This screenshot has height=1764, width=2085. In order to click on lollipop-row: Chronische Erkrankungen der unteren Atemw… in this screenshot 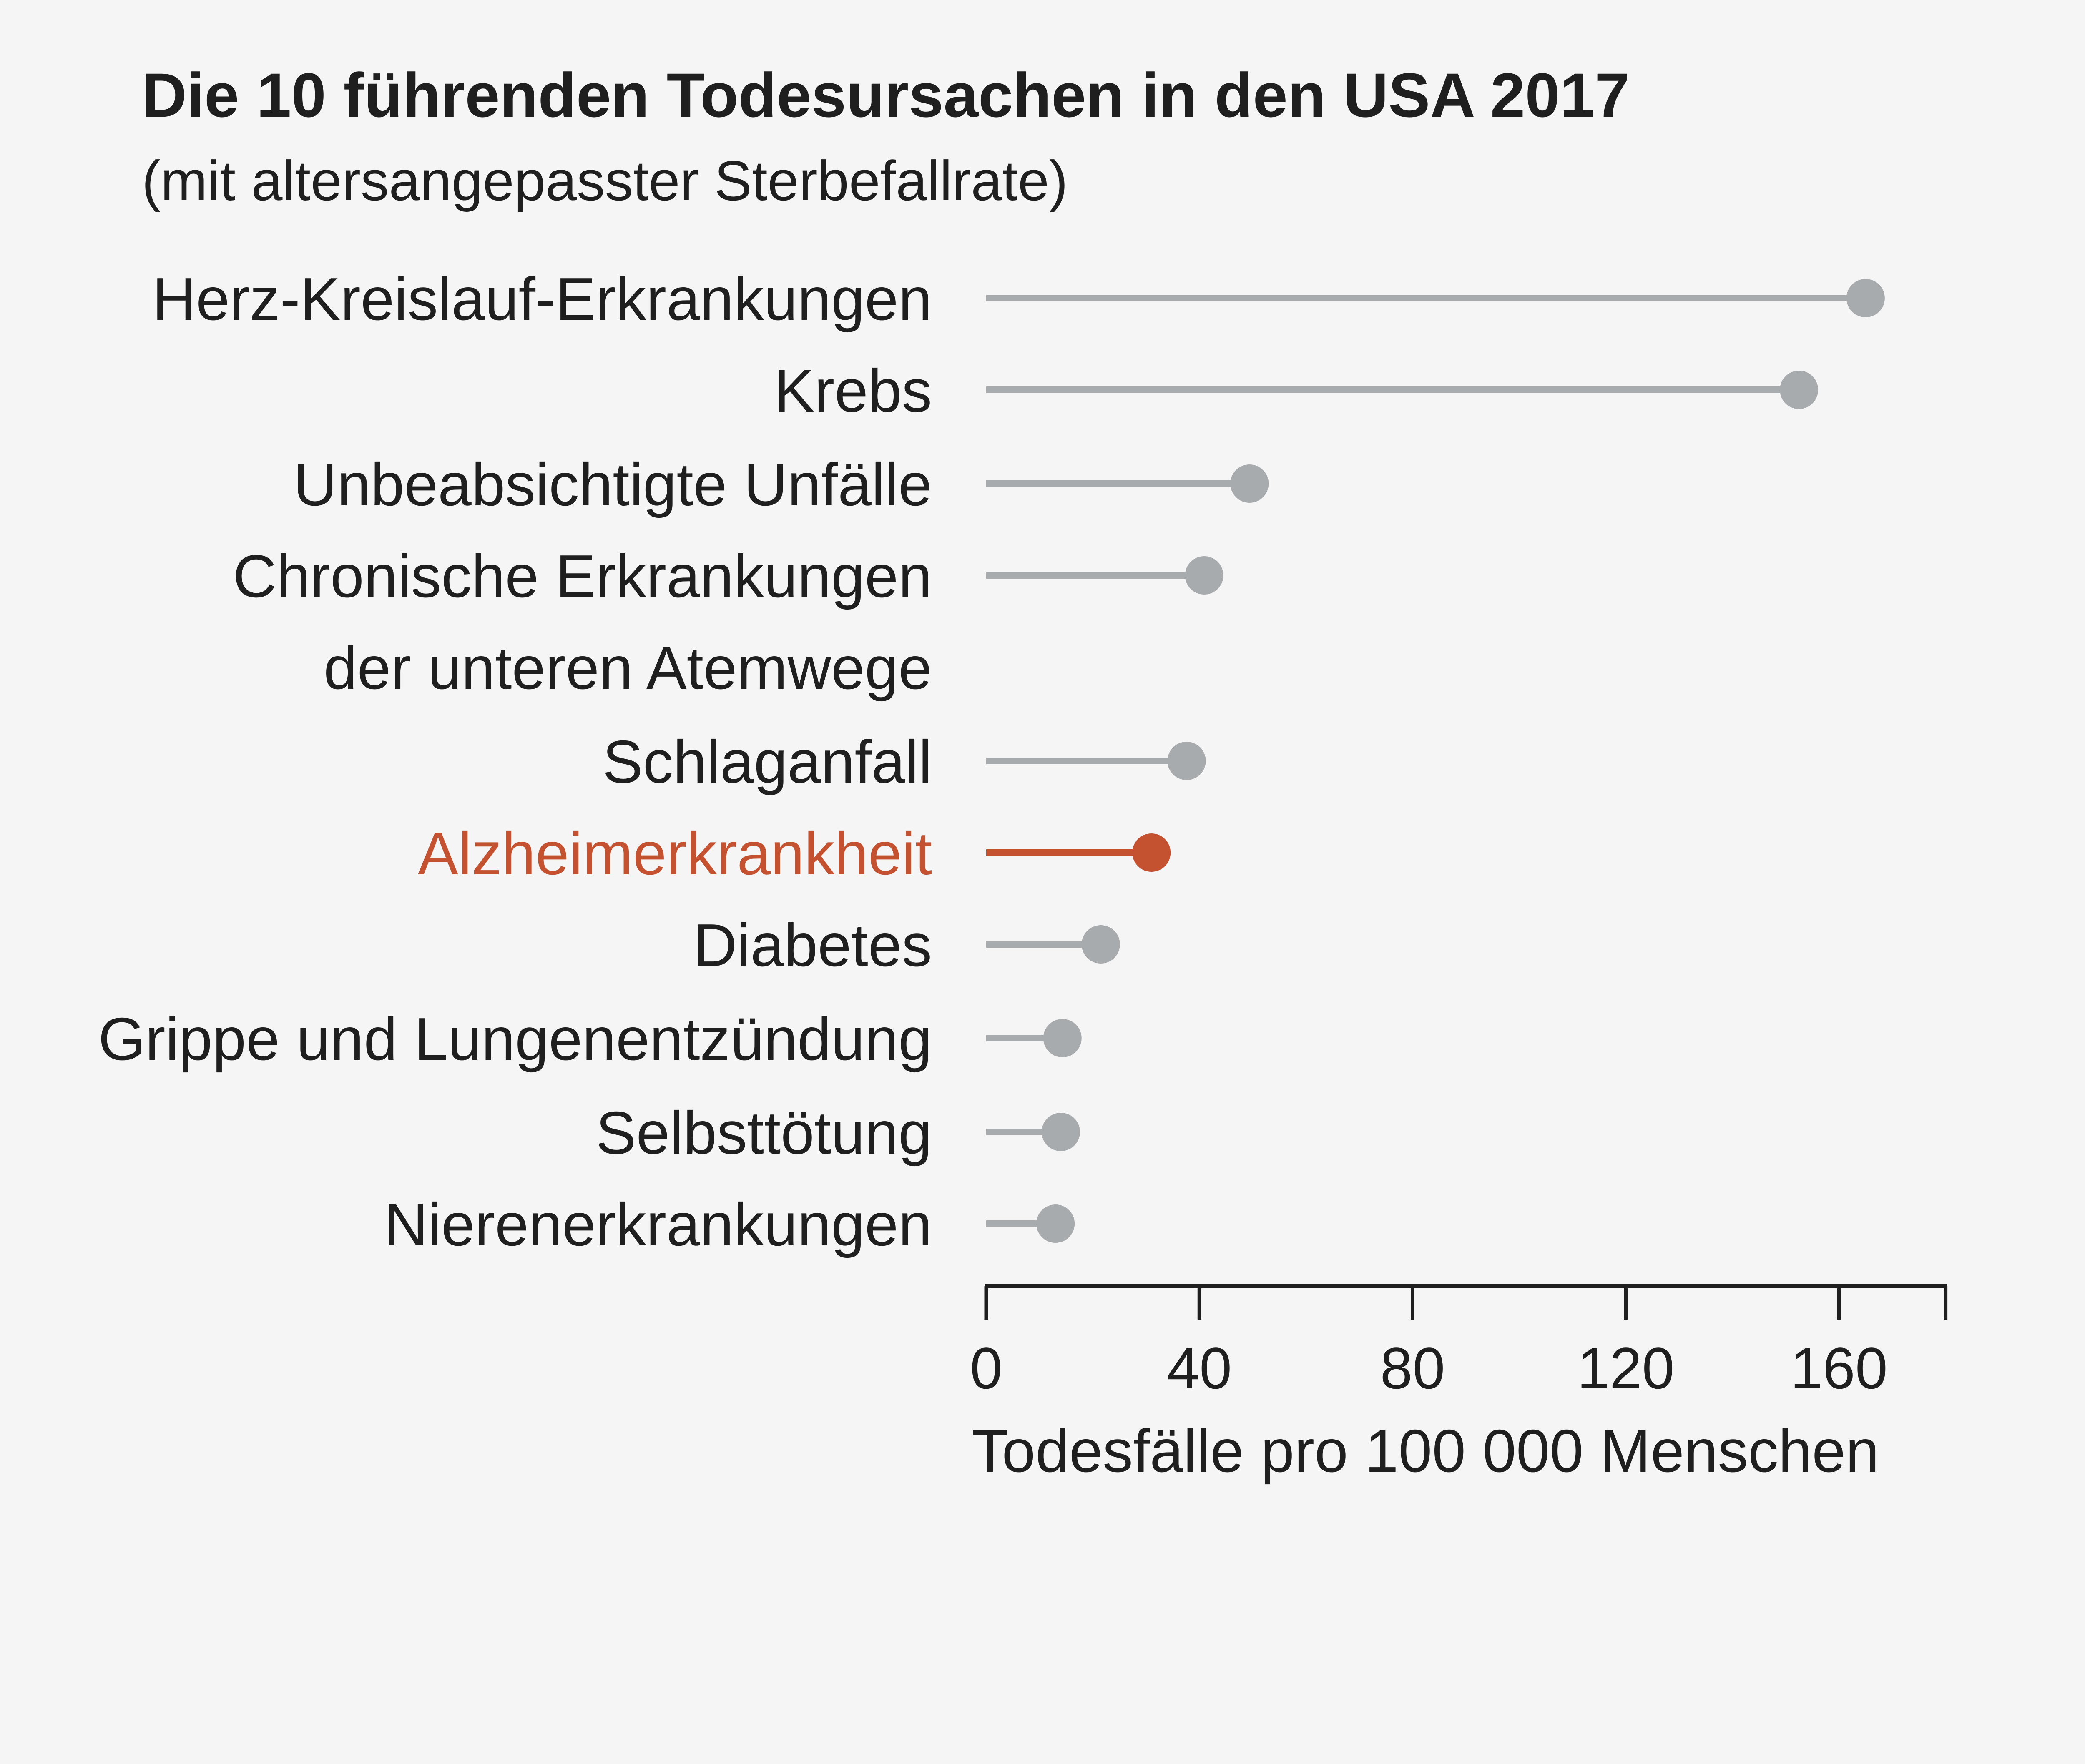, I will do `click(728, 622)`.